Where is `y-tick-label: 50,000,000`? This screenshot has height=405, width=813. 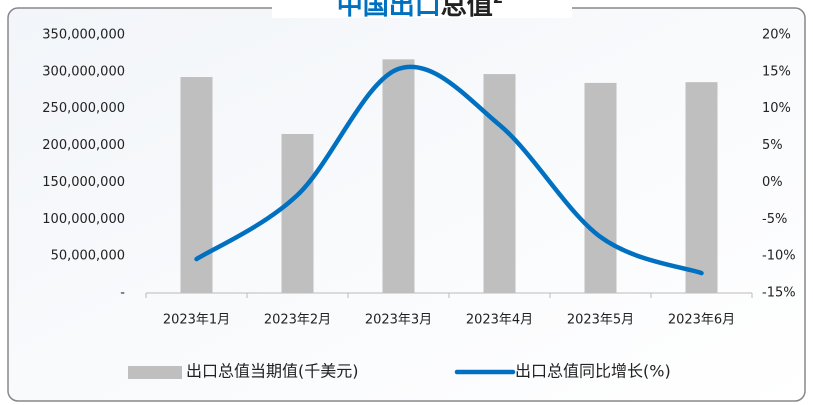
y-tick-label: 50,000,000 is located at coordinates (88, 256).